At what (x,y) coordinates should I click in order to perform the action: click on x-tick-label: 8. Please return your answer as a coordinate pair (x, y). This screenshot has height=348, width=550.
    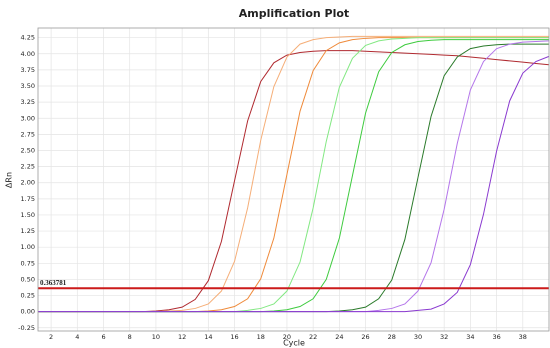
    Looking at the image, I should click on (130, 337).